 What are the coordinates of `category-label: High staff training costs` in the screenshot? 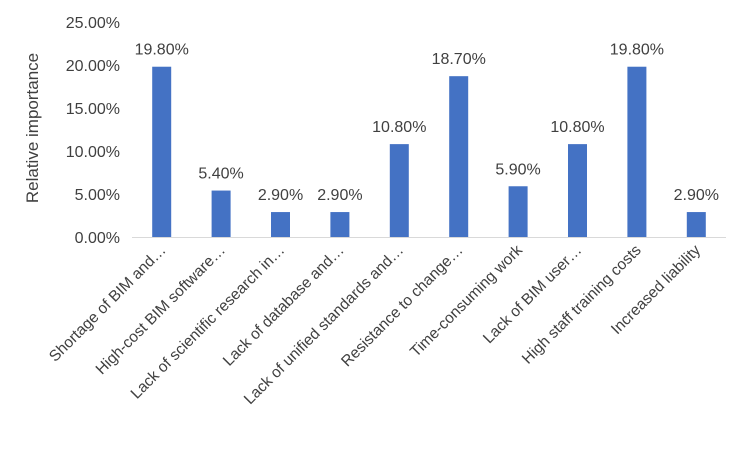 It's located at (582, 305).